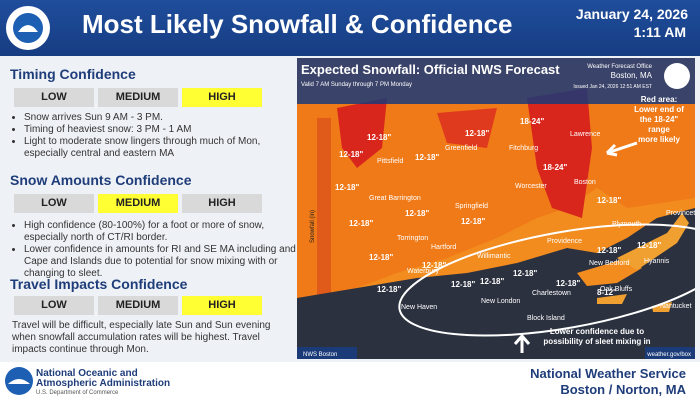  Describe the element at coordinates (564, 241) in the screenshot. I see `place-label: Providence` at that location.